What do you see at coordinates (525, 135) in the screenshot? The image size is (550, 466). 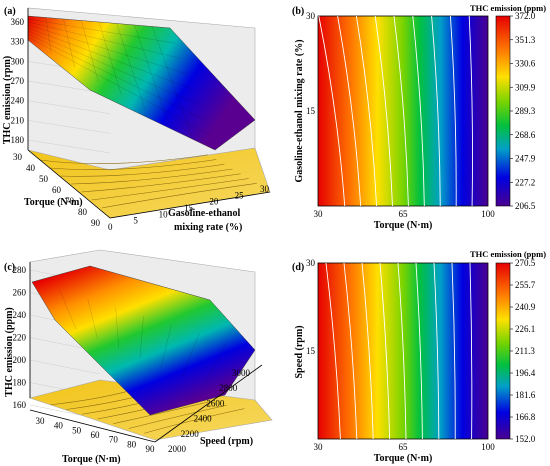 I see `panel-b-colorbar-tick: 268.6` at bounding box center [525, 135].